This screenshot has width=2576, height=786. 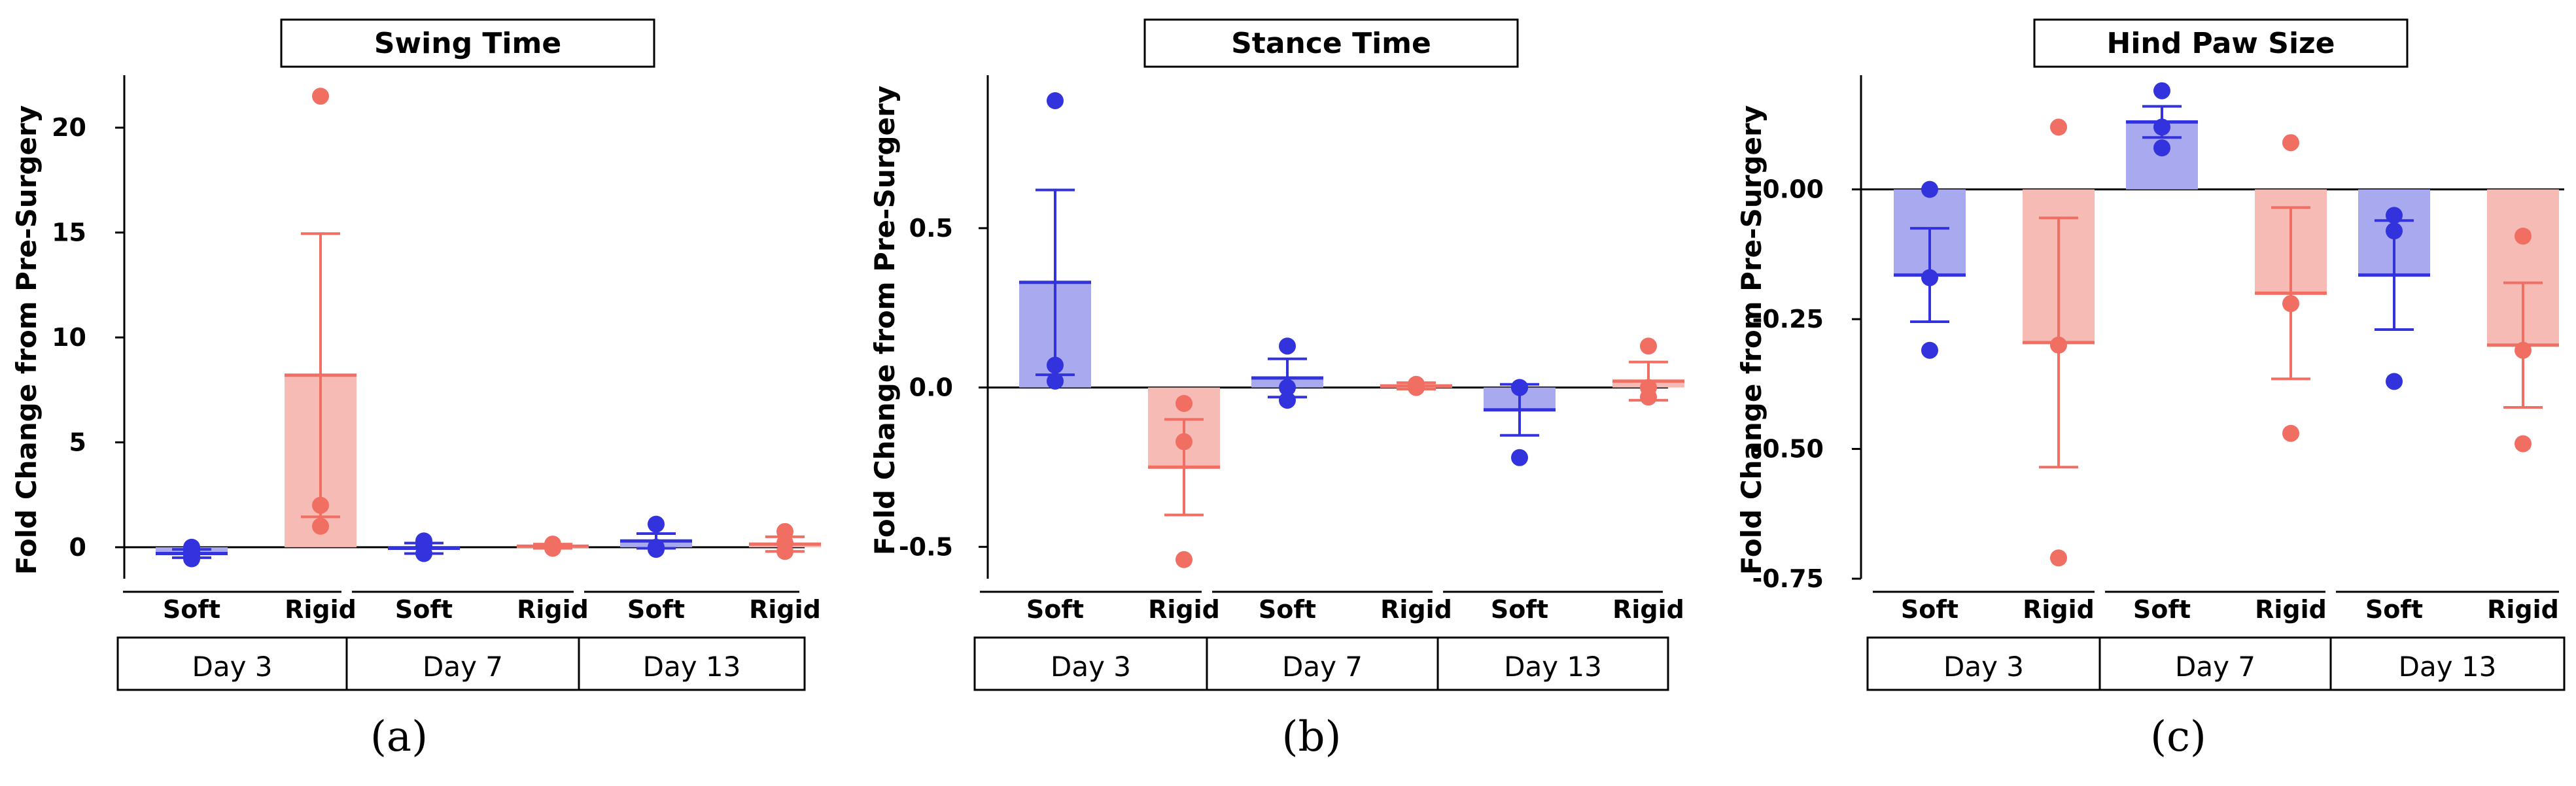 I want to click on y-tick-label: 0.00, so click(x=1793, y=189).